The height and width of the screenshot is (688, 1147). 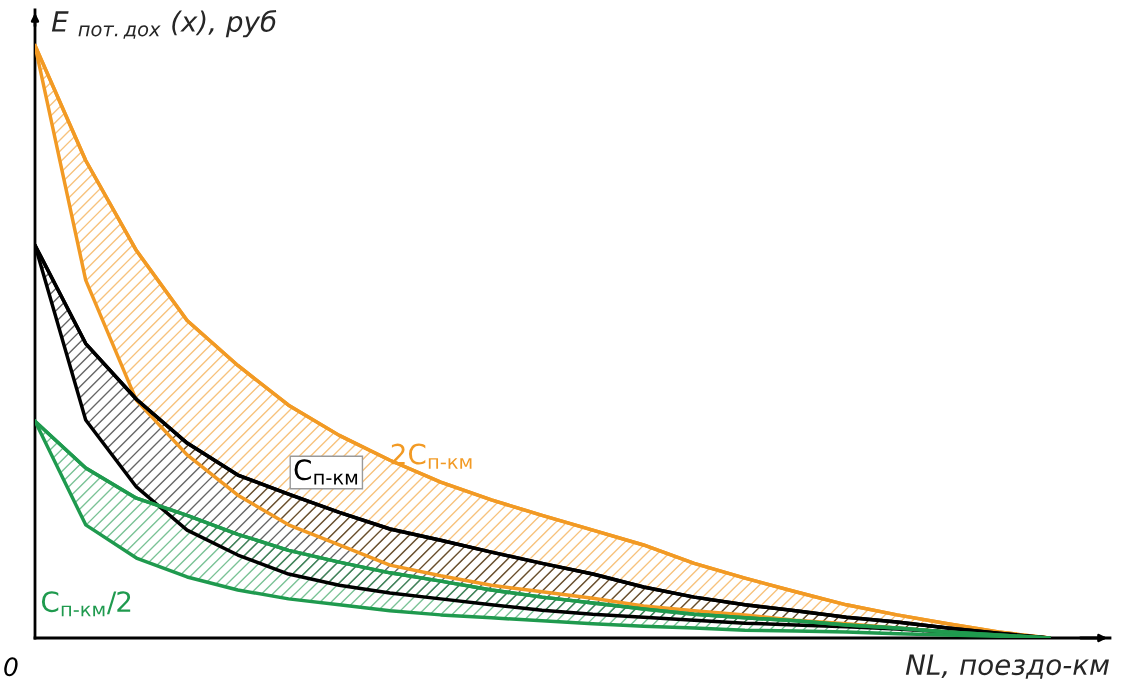 I want to click on x-axis-title: NL, поездо-км, so click(x=1007, y=666).